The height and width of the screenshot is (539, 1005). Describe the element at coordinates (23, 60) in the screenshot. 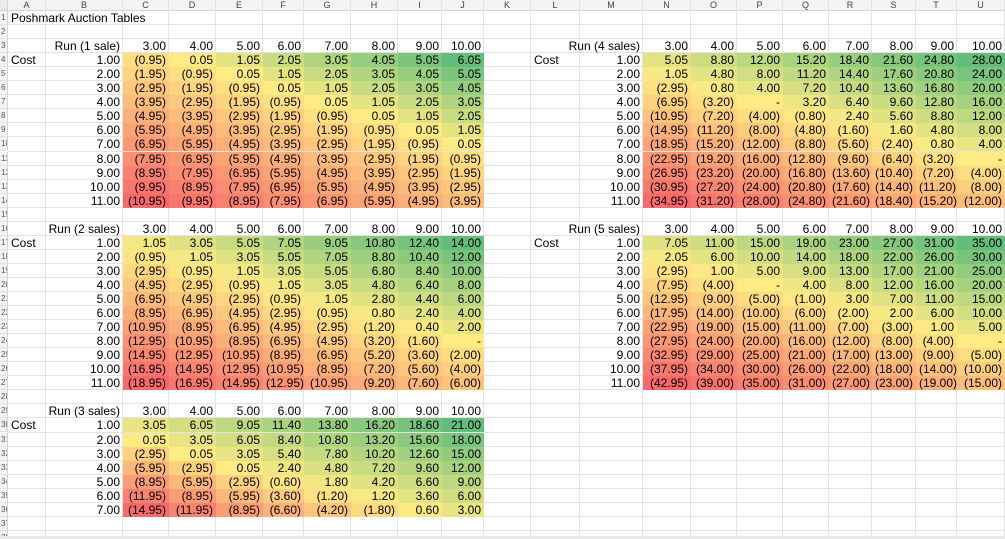

I see `cost-label: Cost` at that location.